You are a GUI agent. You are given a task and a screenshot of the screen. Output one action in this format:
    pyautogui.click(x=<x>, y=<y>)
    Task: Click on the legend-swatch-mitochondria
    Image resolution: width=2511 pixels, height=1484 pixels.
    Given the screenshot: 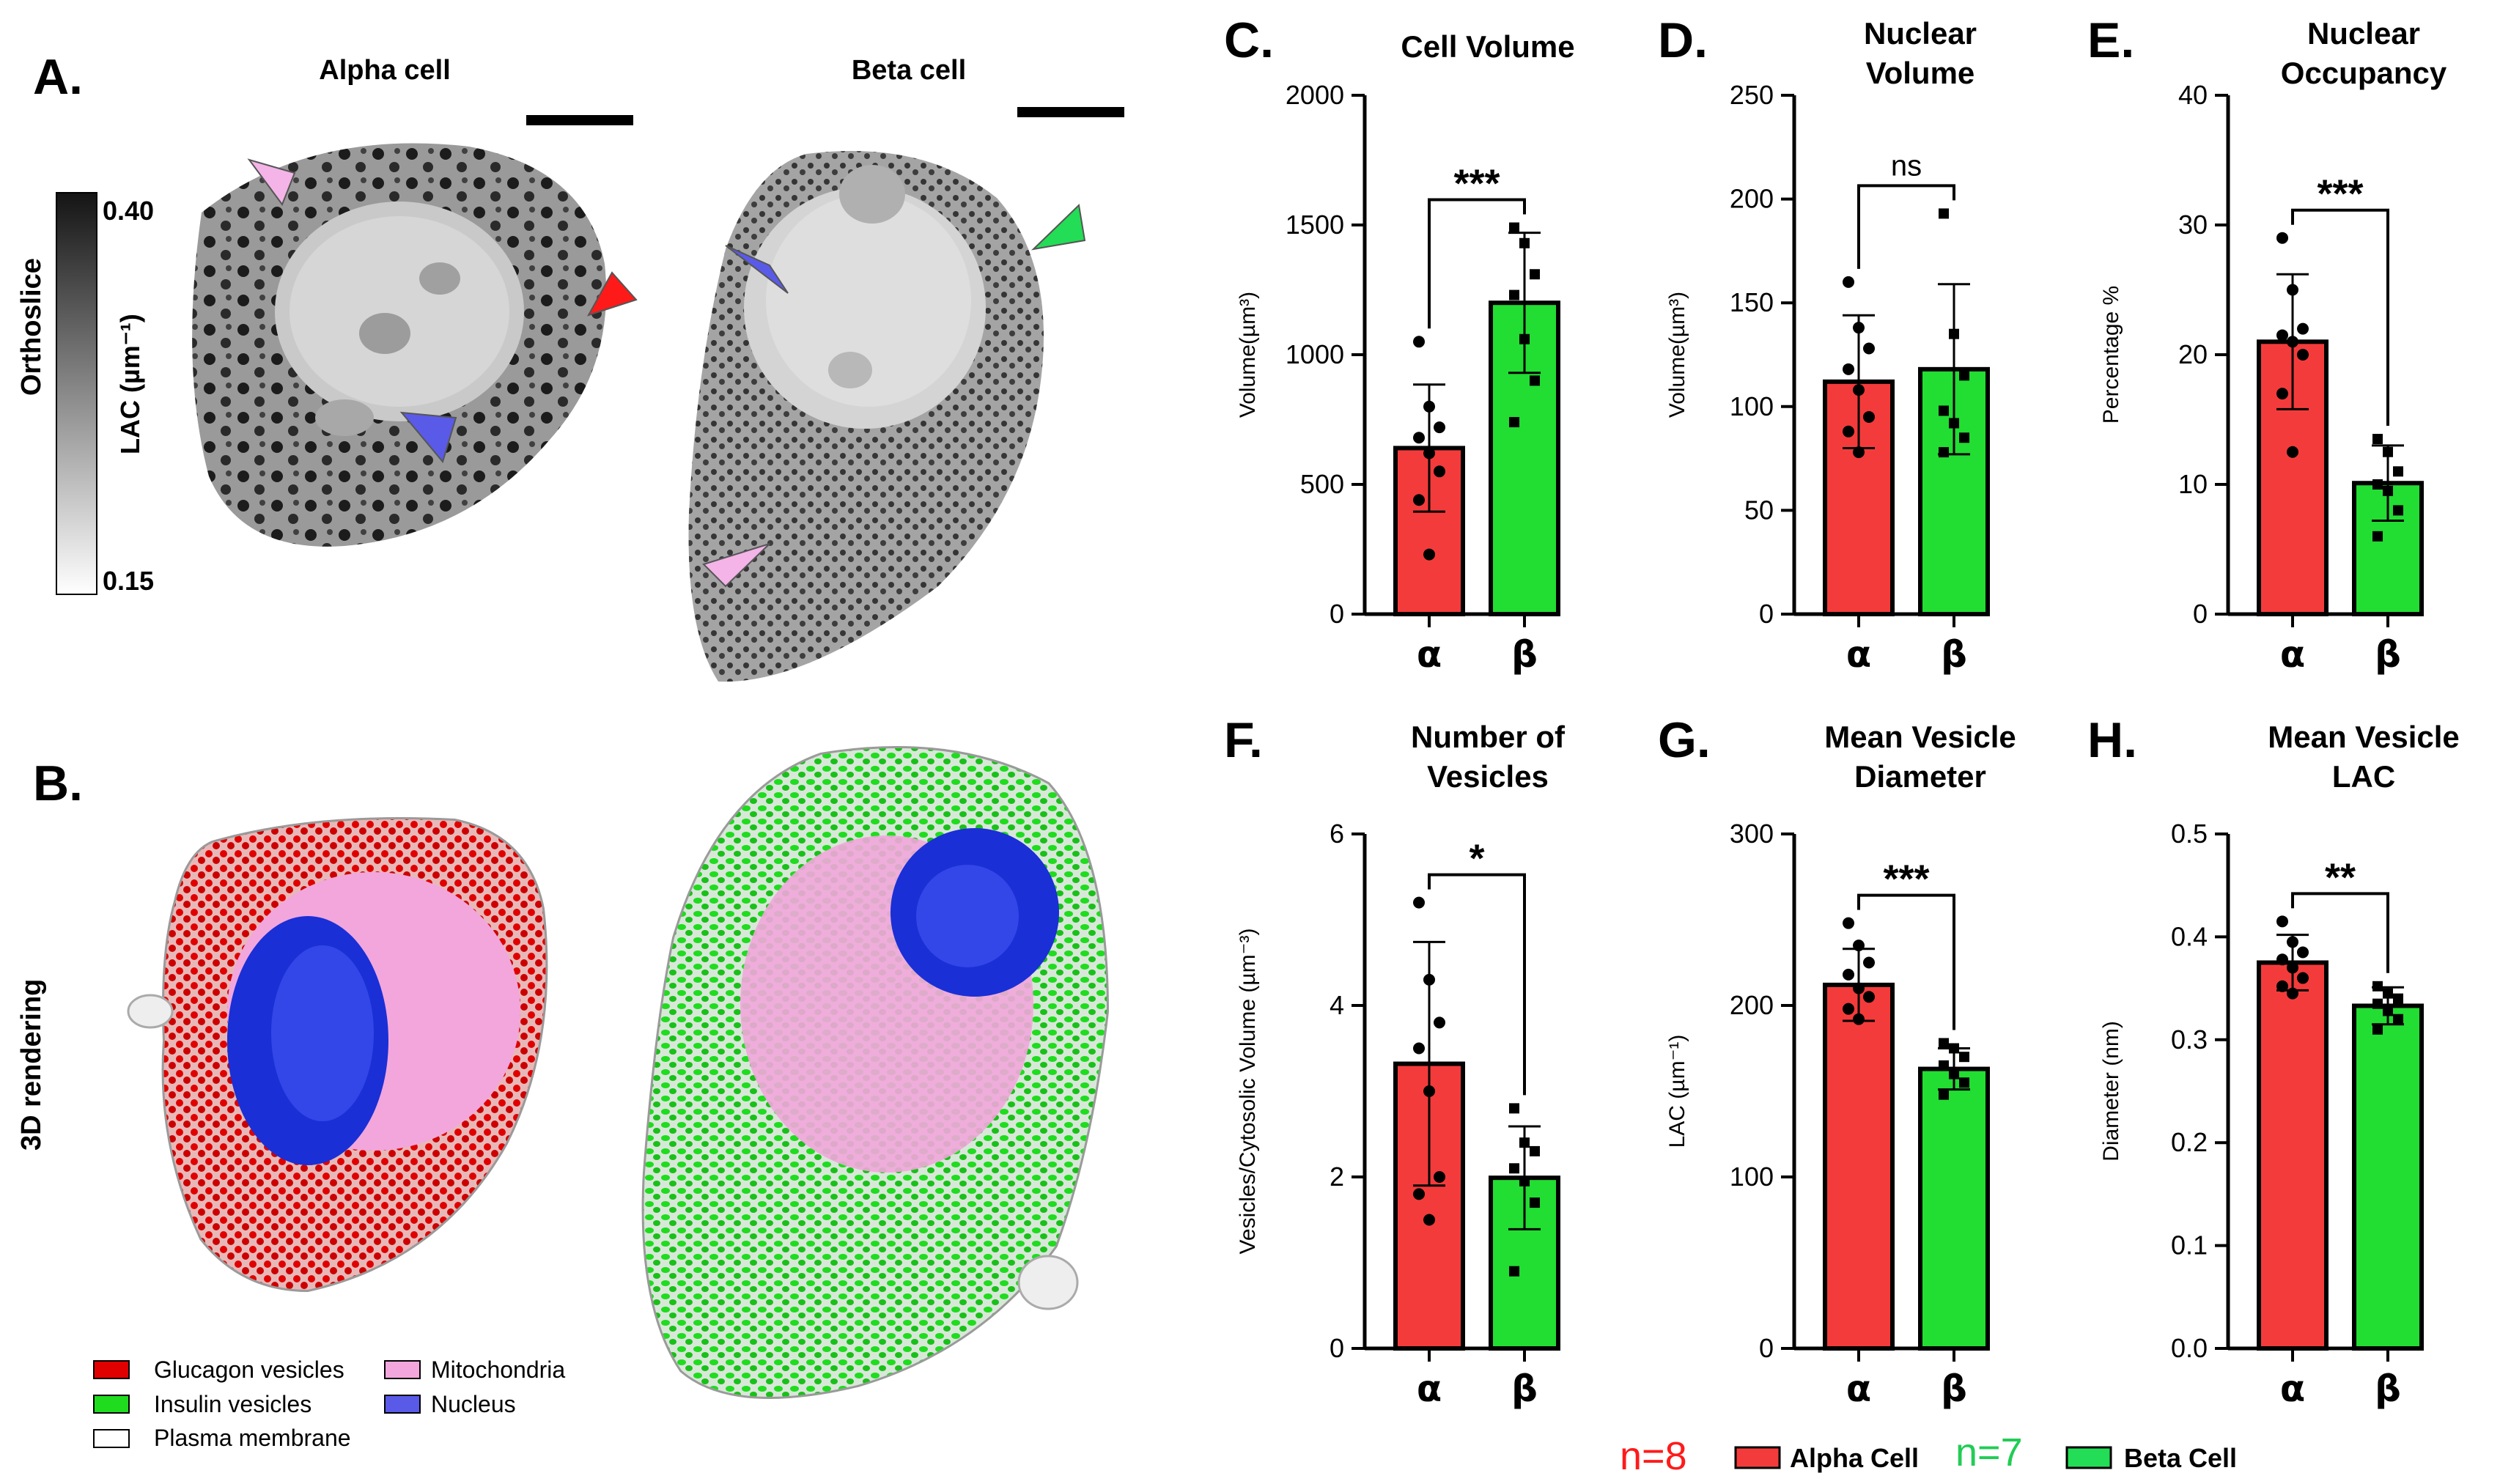 What is the action you would take?
    pyautogui.click(x=402, y=1370)
    